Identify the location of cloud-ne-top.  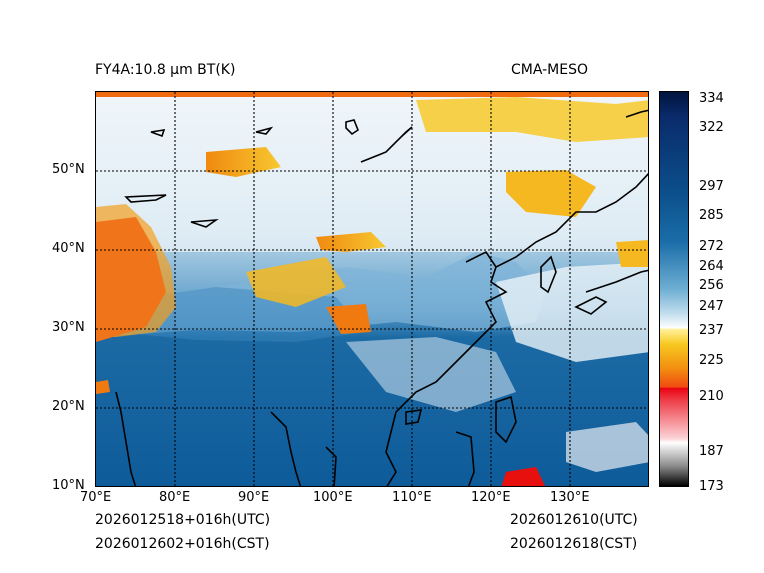
(532, 119).